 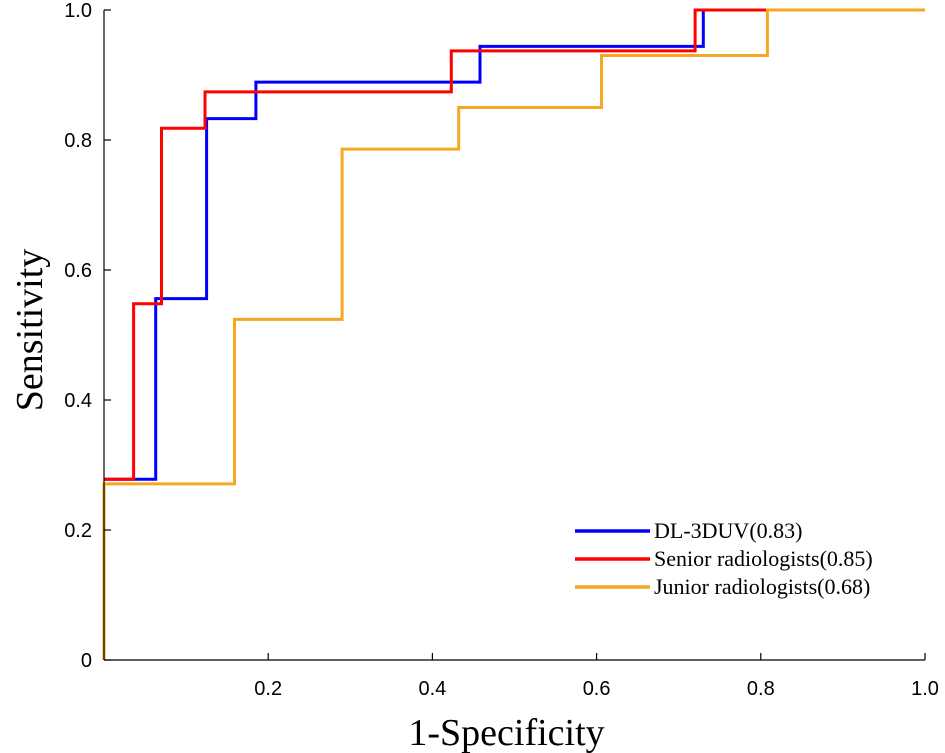 I want to click on x-tick-label: 0.8, so click(x=761, y=689).